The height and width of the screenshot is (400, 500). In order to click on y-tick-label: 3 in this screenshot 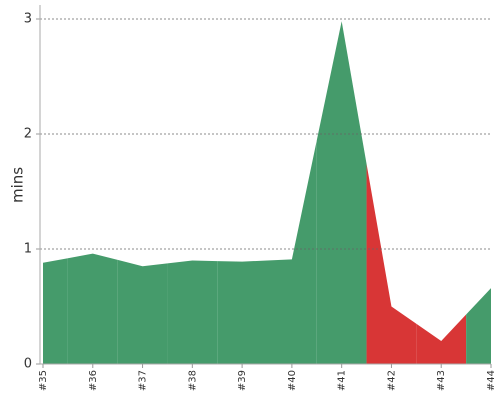, I will do `click(28, 19)`.